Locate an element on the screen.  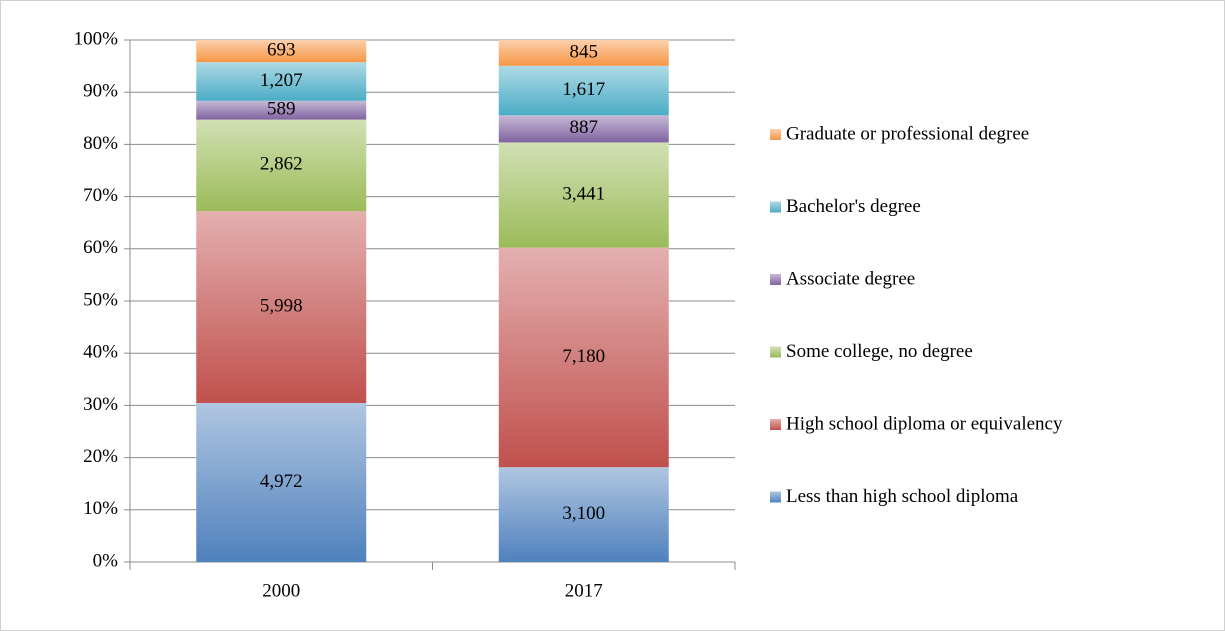
data-label: 693 is located at coordinates (281, 49).